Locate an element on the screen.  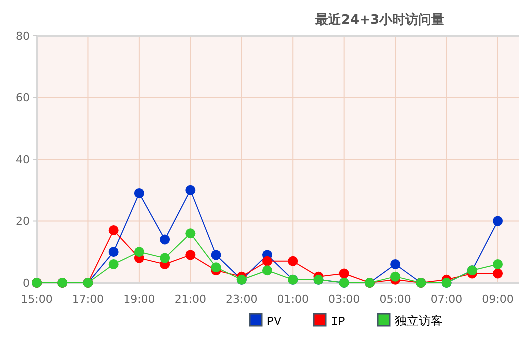
y-tick-label: 40 is located at coordinates (23, 159).